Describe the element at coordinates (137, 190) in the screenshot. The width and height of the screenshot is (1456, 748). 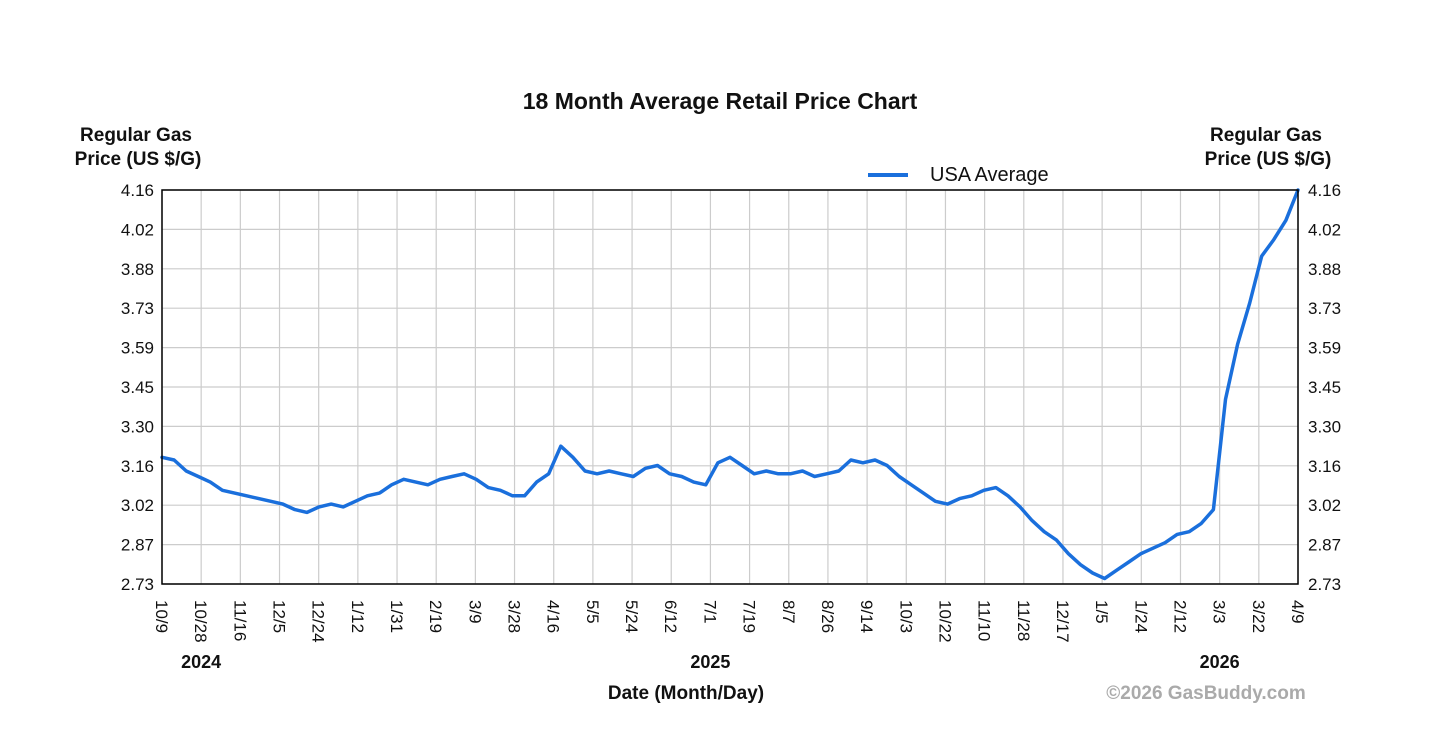
I see `y-tick-left: 4.16` at that location.